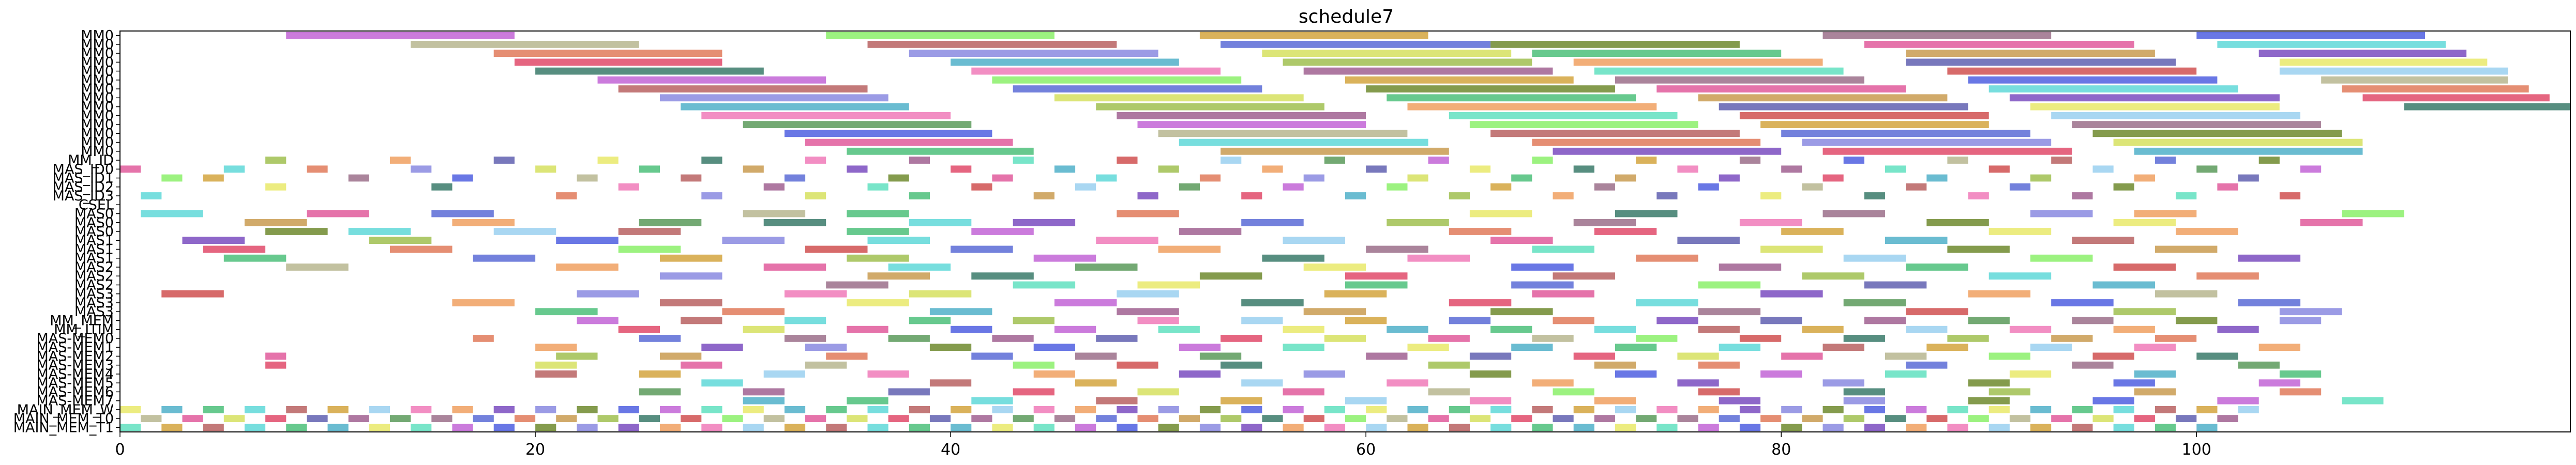 This screenshot has width=2576, height=465. I want to click on y-tick-label: MAS_ID0, so click(83, 169).